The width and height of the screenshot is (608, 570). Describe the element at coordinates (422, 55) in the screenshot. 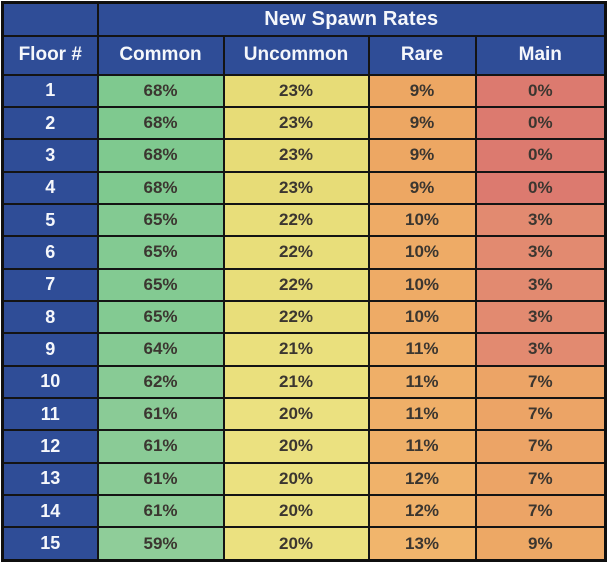

I see `column-header-rare: Rare` at that location.